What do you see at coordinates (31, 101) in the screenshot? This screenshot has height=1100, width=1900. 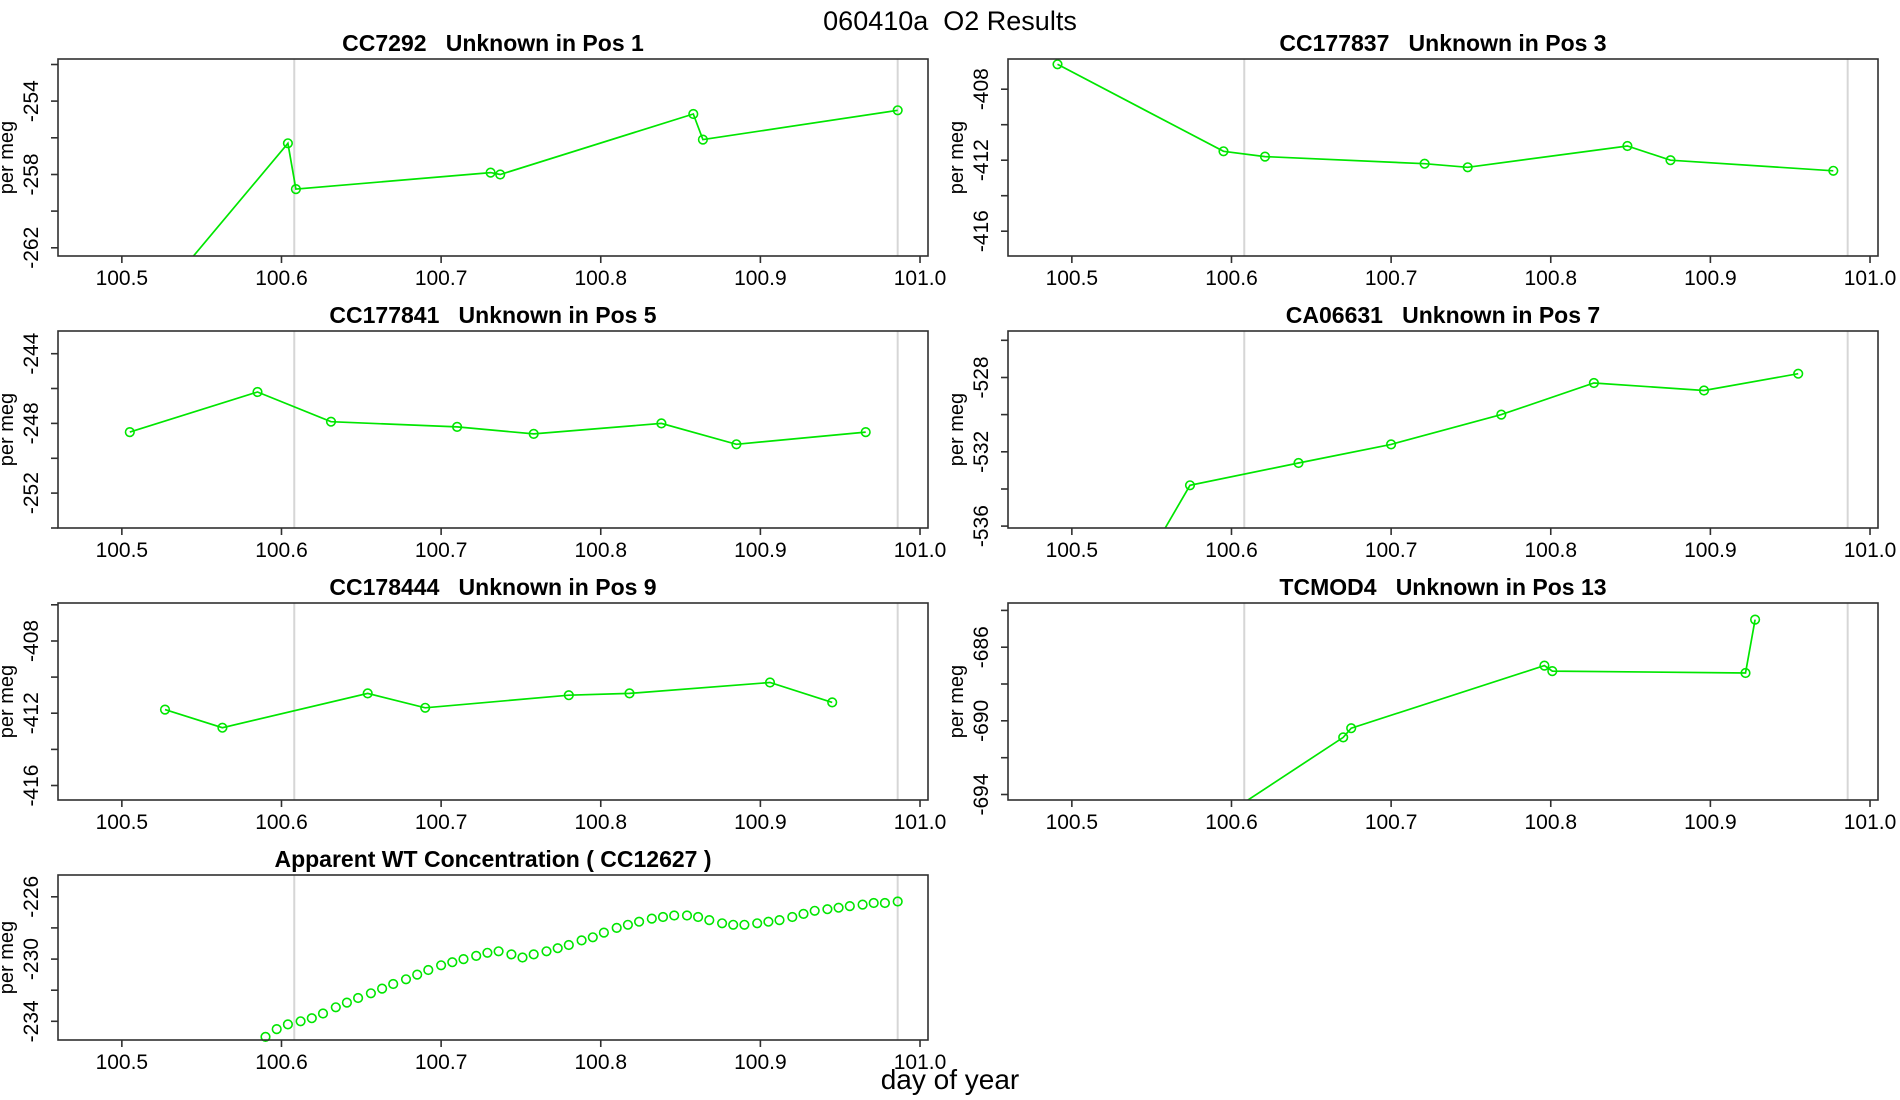 I see `y-tick-label: -254` at bounding box center [31, 101].